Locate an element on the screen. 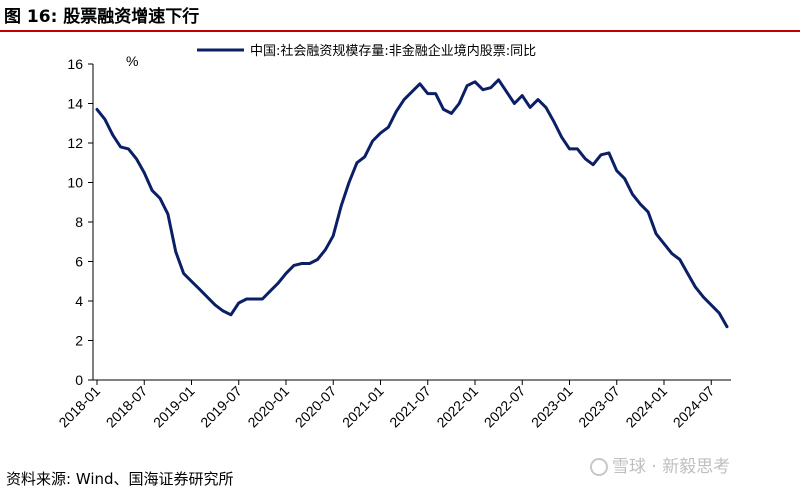 This screenshot has height=491, width=800. legend: 中国:社会融资规模存量:非金融企业境内股票:同比 is located at coordinates (366, 51).